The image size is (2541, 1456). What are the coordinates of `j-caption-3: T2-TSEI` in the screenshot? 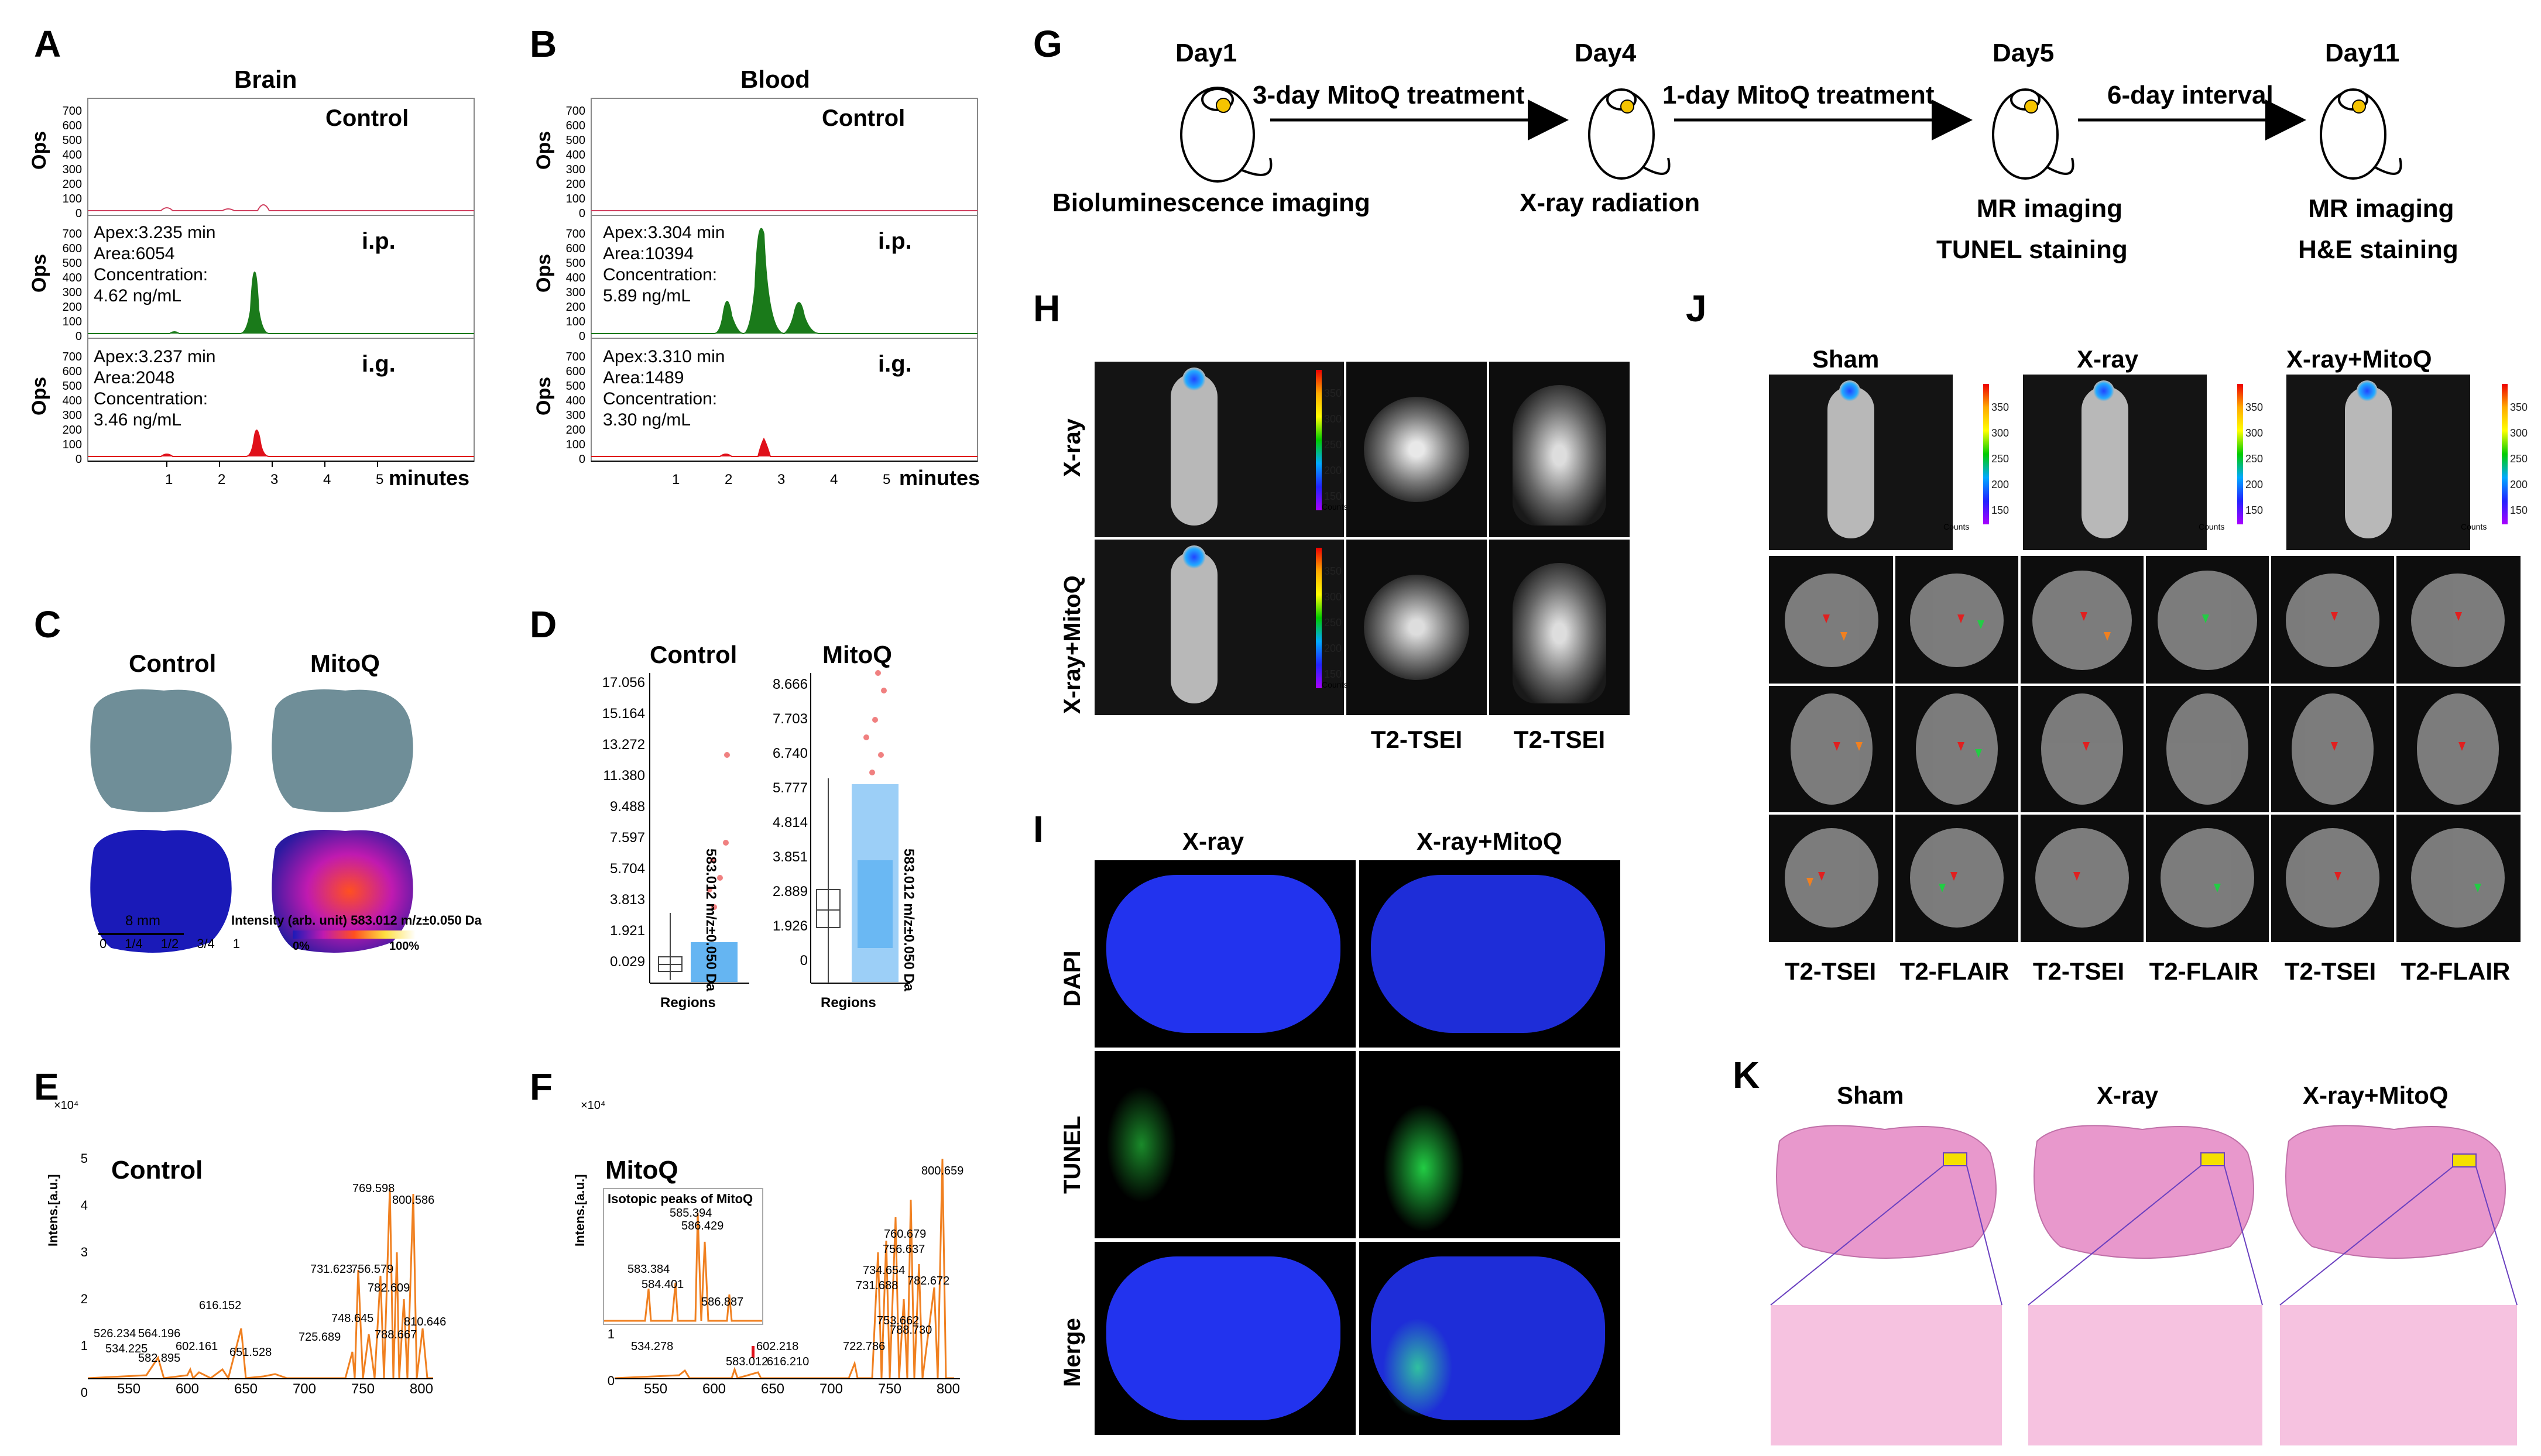 It's located at (2078, 971).